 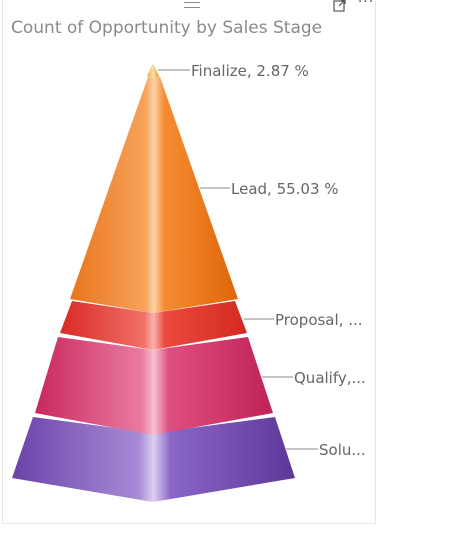 What do you see at coordinates (366, 5) in the screenshot?
I see `more-options-icon: ···` at bounding box center [366, 5].